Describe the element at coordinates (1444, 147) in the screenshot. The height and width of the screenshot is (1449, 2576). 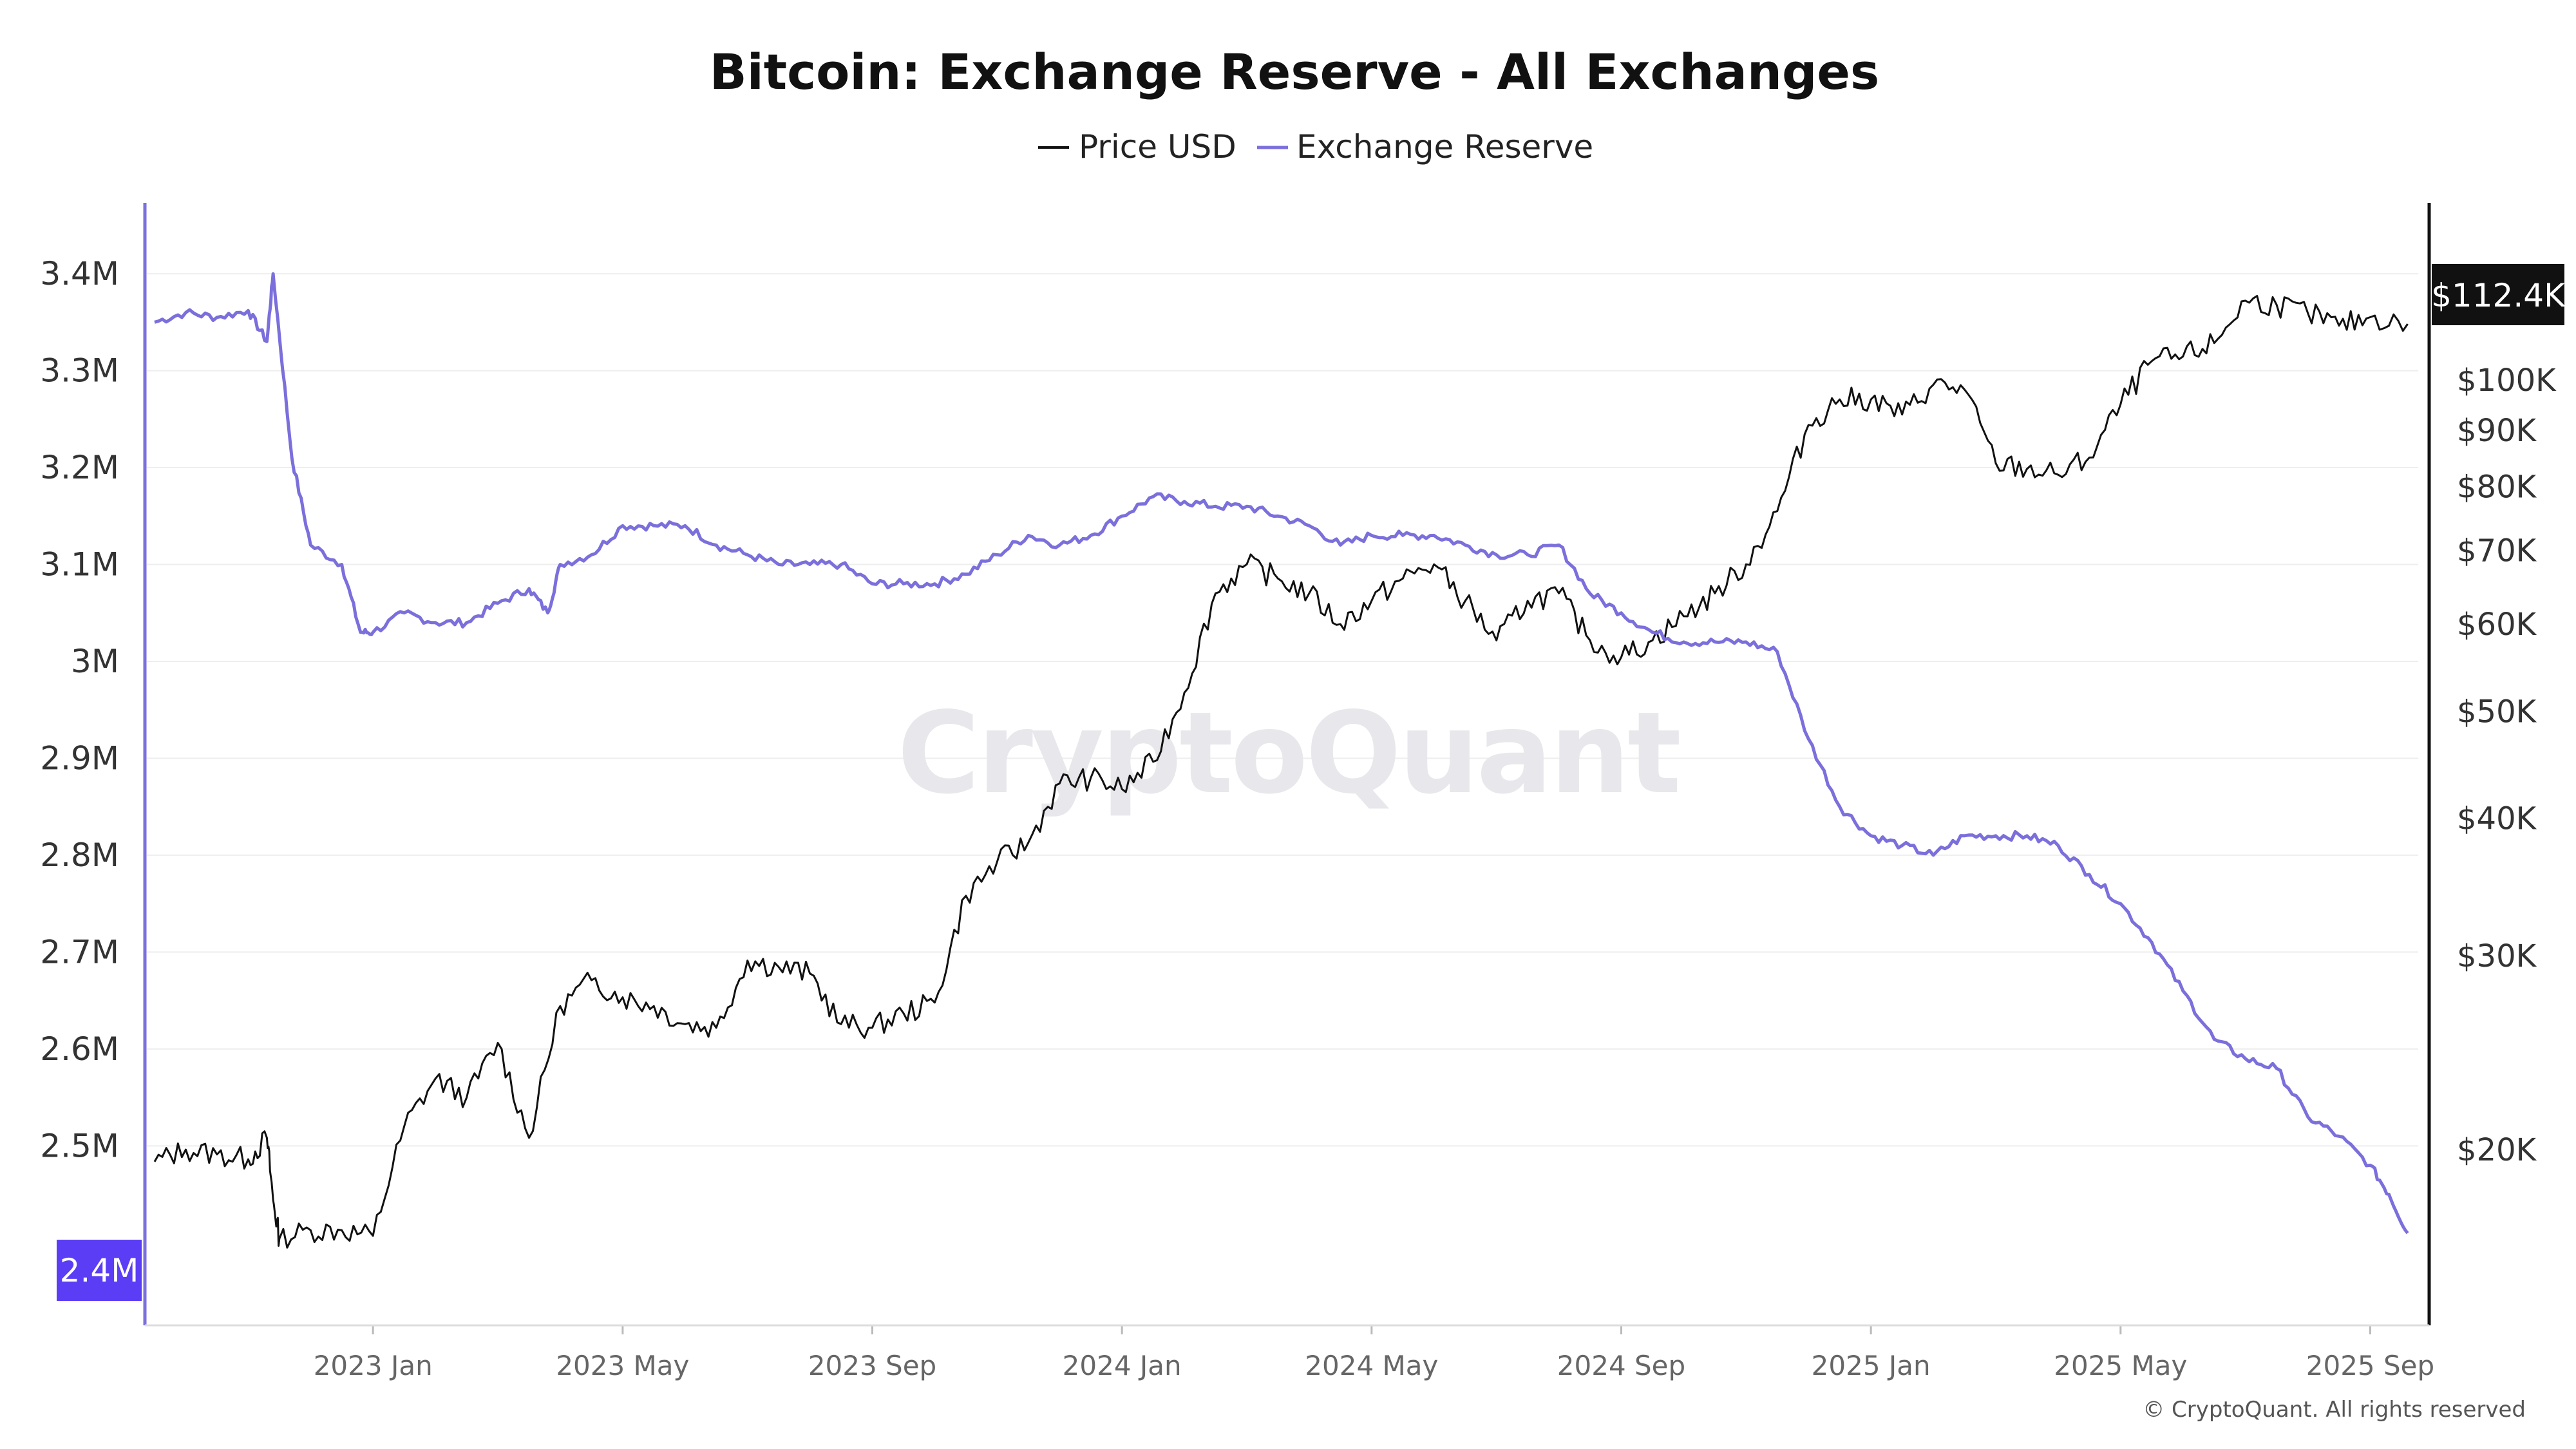
I see `legend-reserve-label: Exchange Reserve` at that location.